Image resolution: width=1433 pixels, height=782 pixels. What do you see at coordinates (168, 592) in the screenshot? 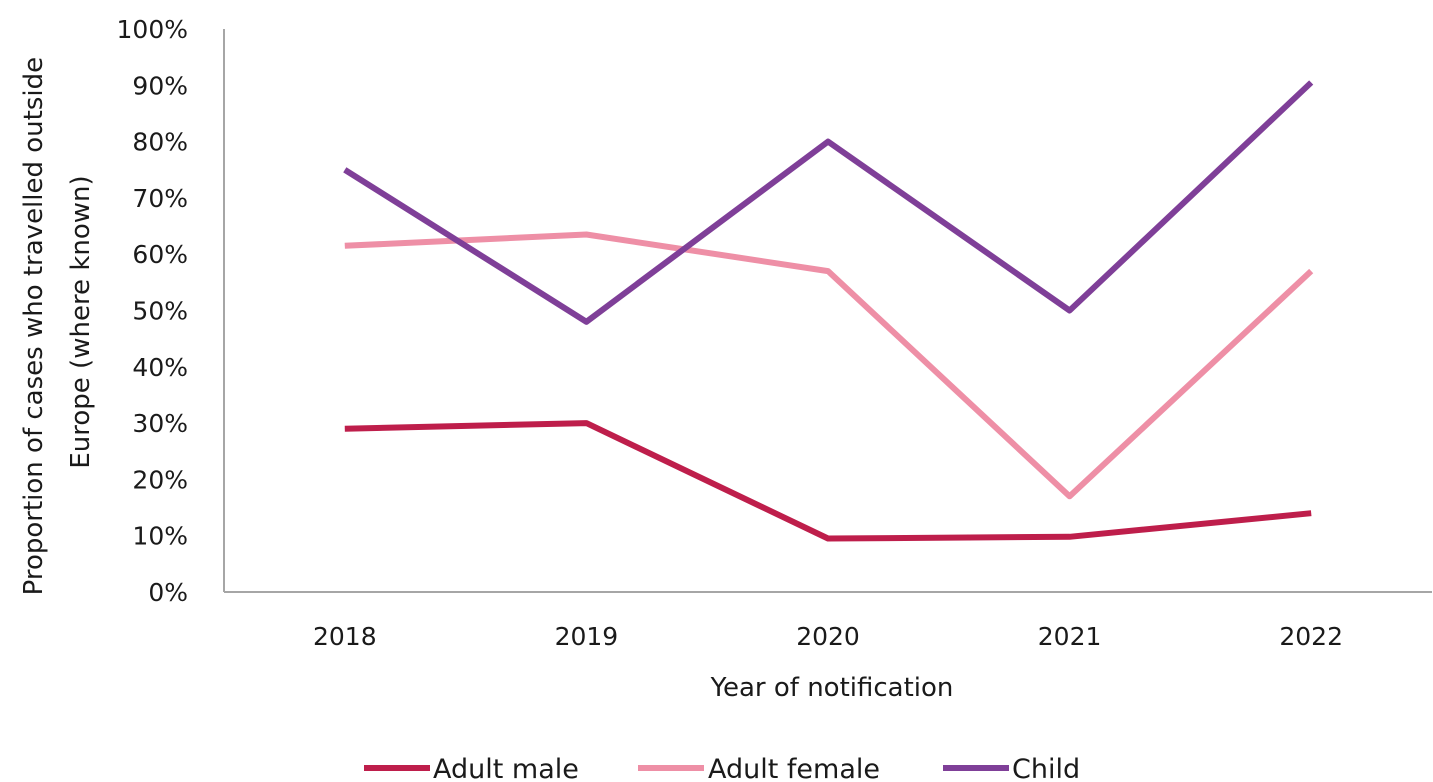
I see `y-tick-label: 0%` at bounding box center [168, 592].